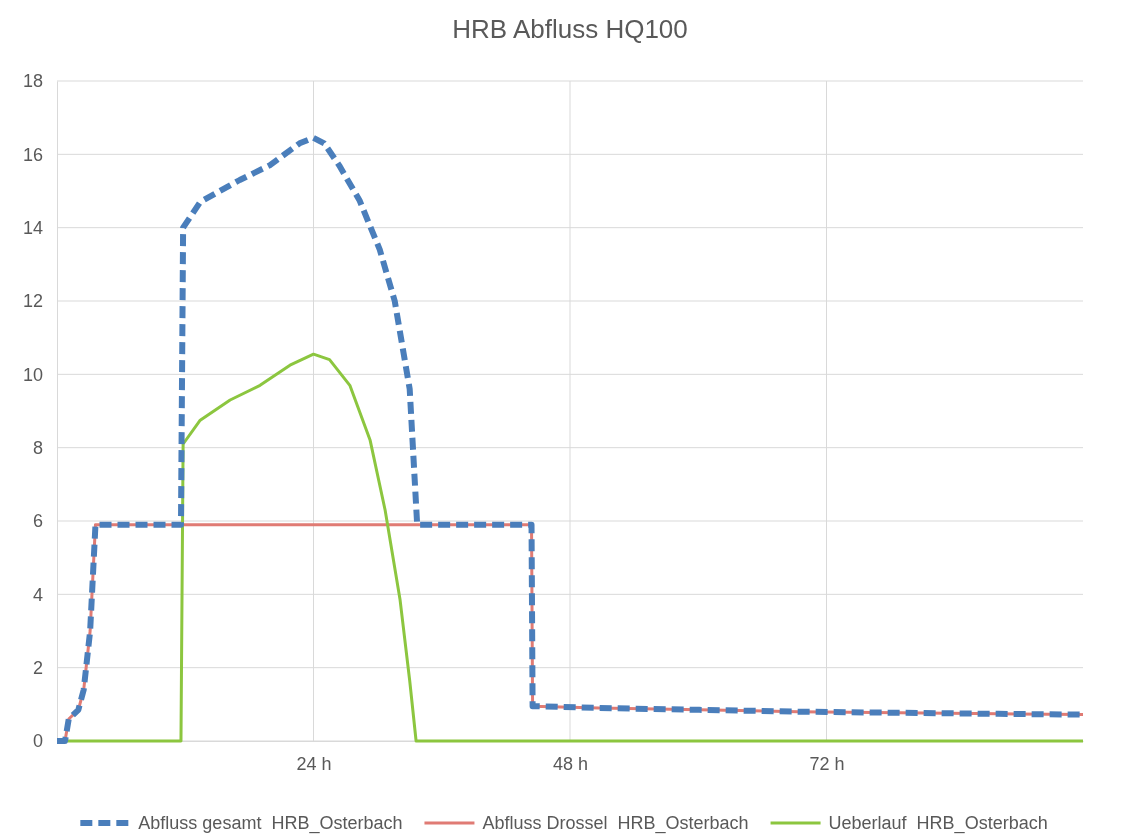 This screenshot has width=1128, height=836. Describe the element at coordinates (570, 763) in the screenshot. I see `x-tick-label: 48 h` at that location.